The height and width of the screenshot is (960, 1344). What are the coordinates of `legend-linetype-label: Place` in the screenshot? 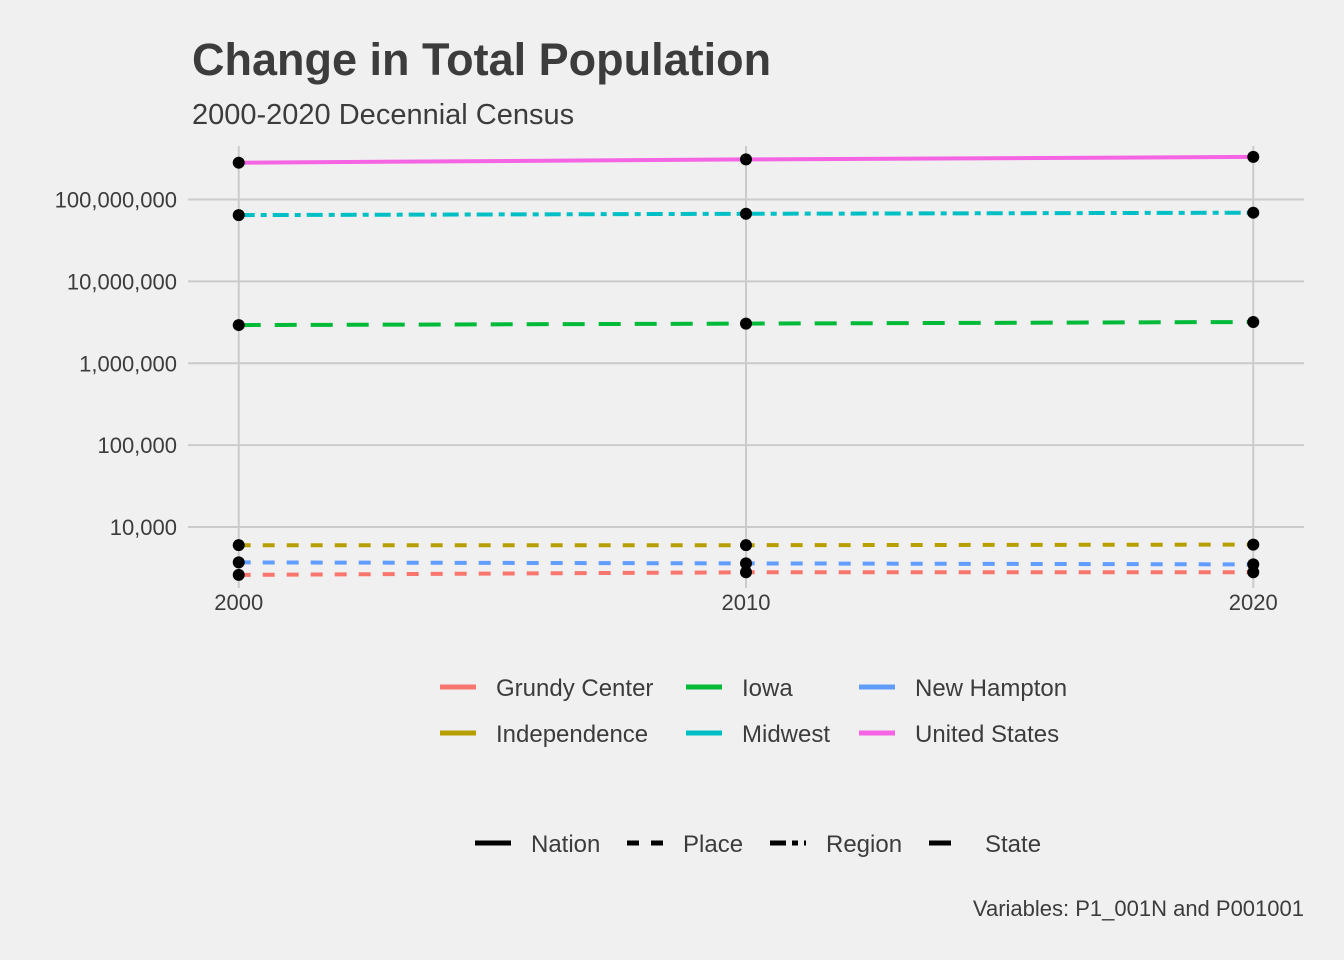 It's located at (713, 844).